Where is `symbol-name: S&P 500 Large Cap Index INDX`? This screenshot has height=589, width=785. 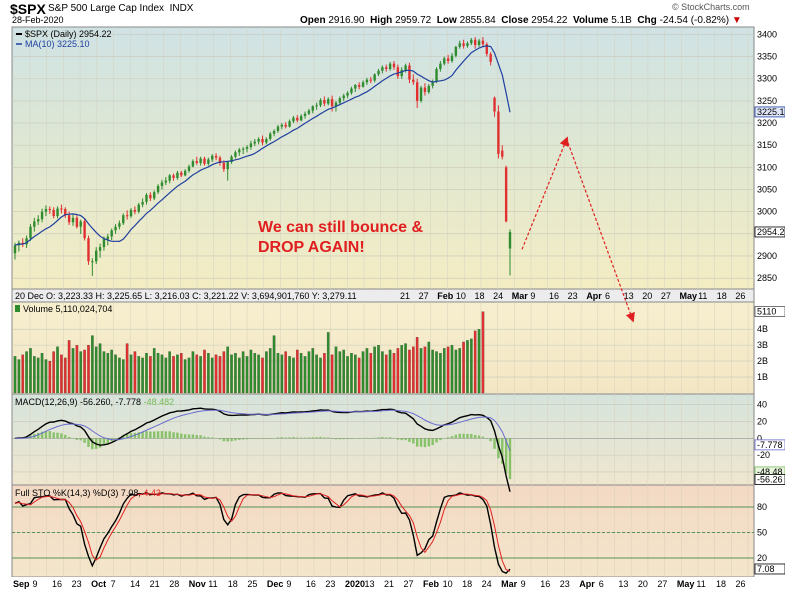
symbol-name: S&P 500 Large Cap Index INDX is located at coordinates (121, 8).